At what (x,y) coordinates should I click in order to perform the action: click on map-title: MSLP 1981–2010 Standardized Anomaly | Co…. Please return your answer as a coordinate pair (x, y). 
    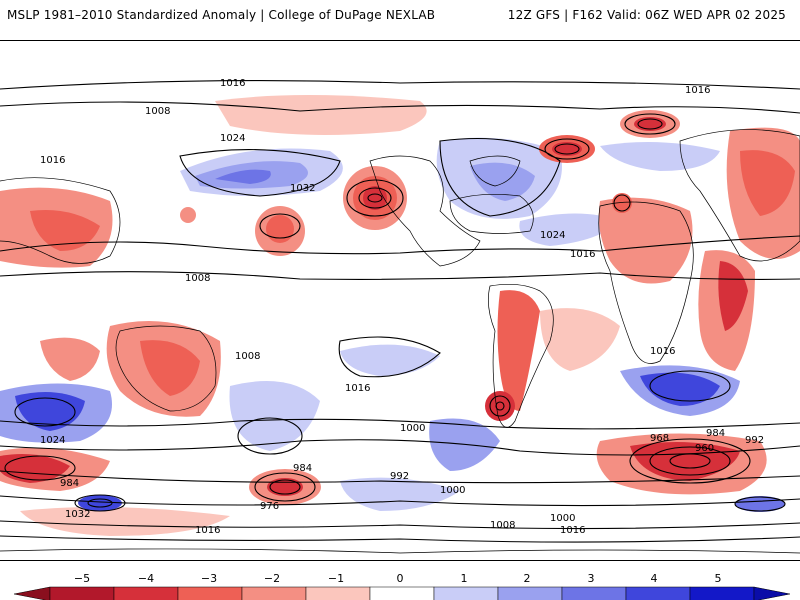
    Looking at the image, I should click on (221, 15).